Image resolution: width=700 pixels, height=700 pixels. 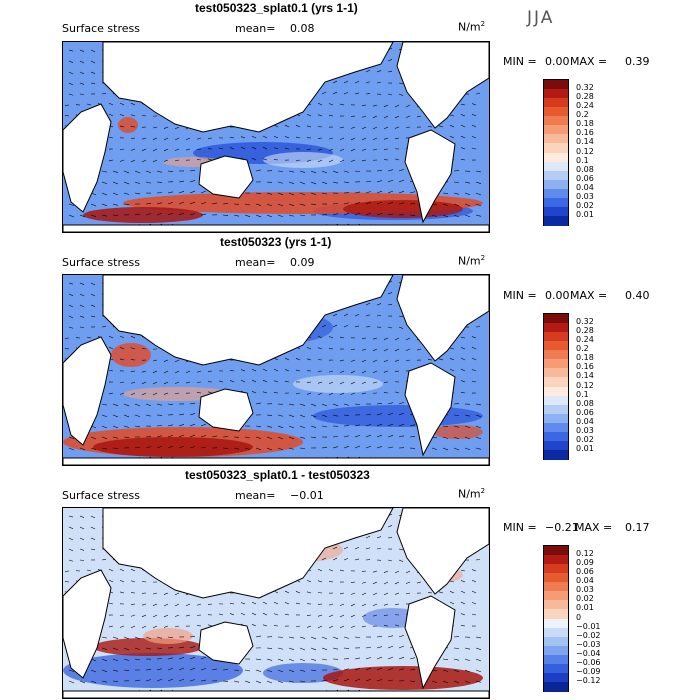 What do you see at coordinates (588, 671) in the screenshot?
I see `colorbar-tick-label: −0.09` at bounding box center [588, 671].